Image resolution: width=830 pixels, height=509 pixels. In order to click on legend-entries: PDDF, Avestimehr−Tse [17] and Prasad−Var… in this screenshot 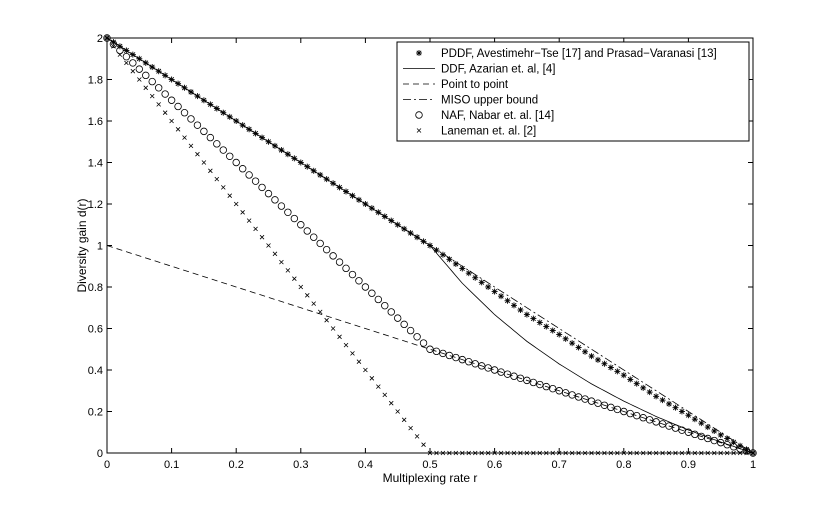, I will do `click(560, 93)`.